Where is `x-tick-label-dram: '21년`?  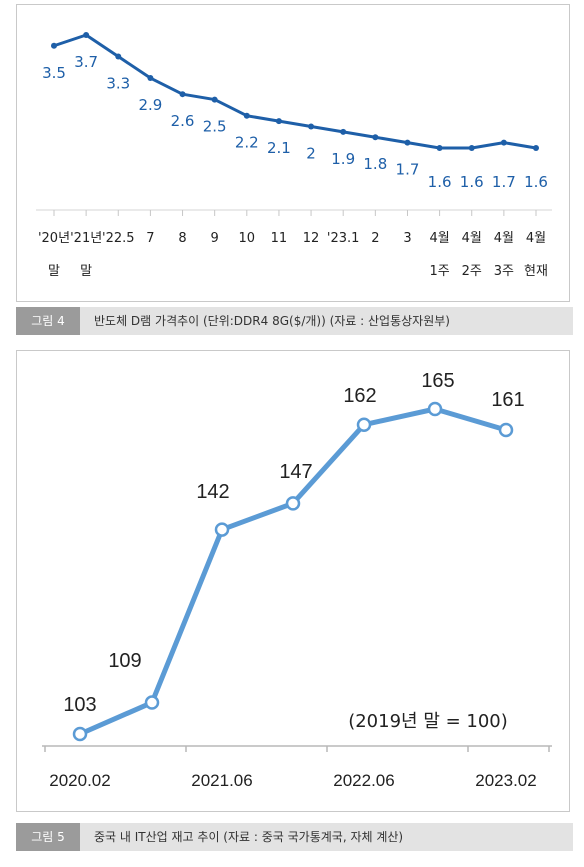 x-tick-label-dram: '21년 is located at coordinates (86, 238).